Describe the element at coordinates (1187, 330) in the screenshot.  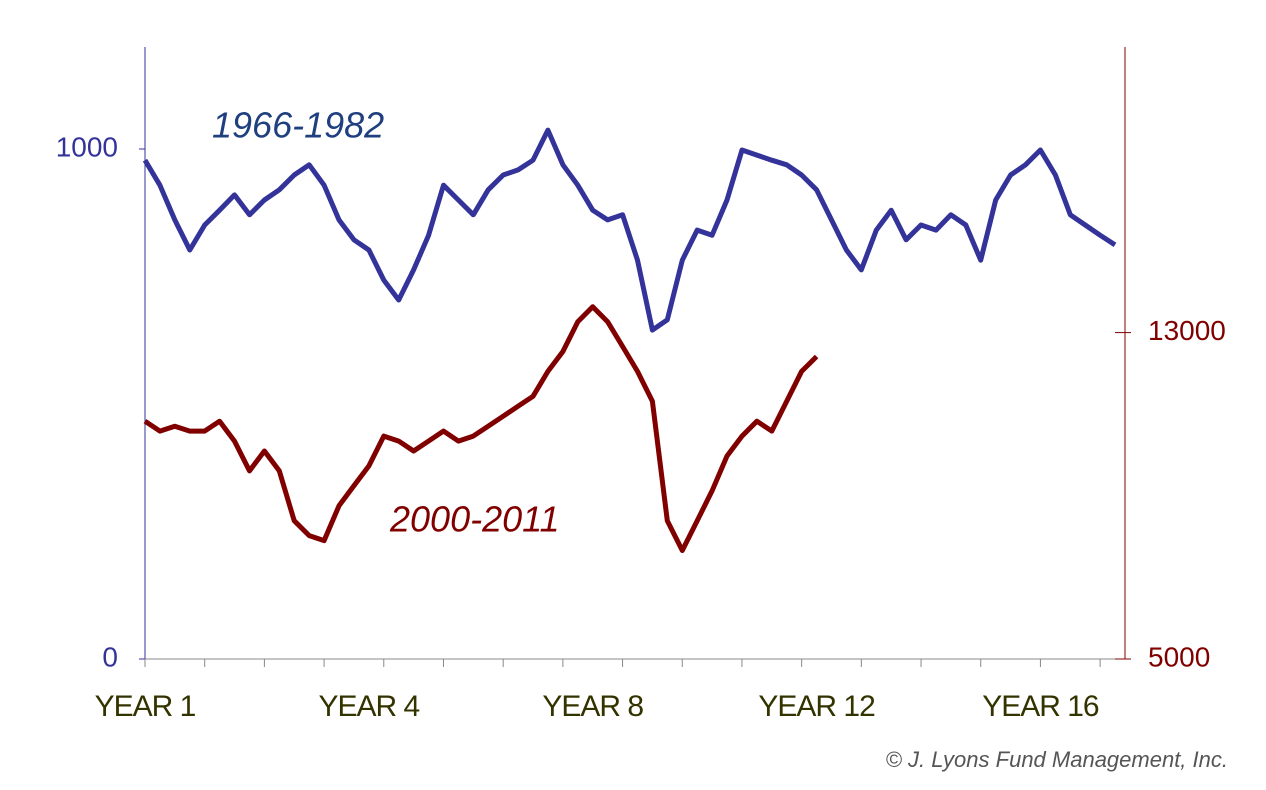
I see `y2-tick-label: 13000` at that location.